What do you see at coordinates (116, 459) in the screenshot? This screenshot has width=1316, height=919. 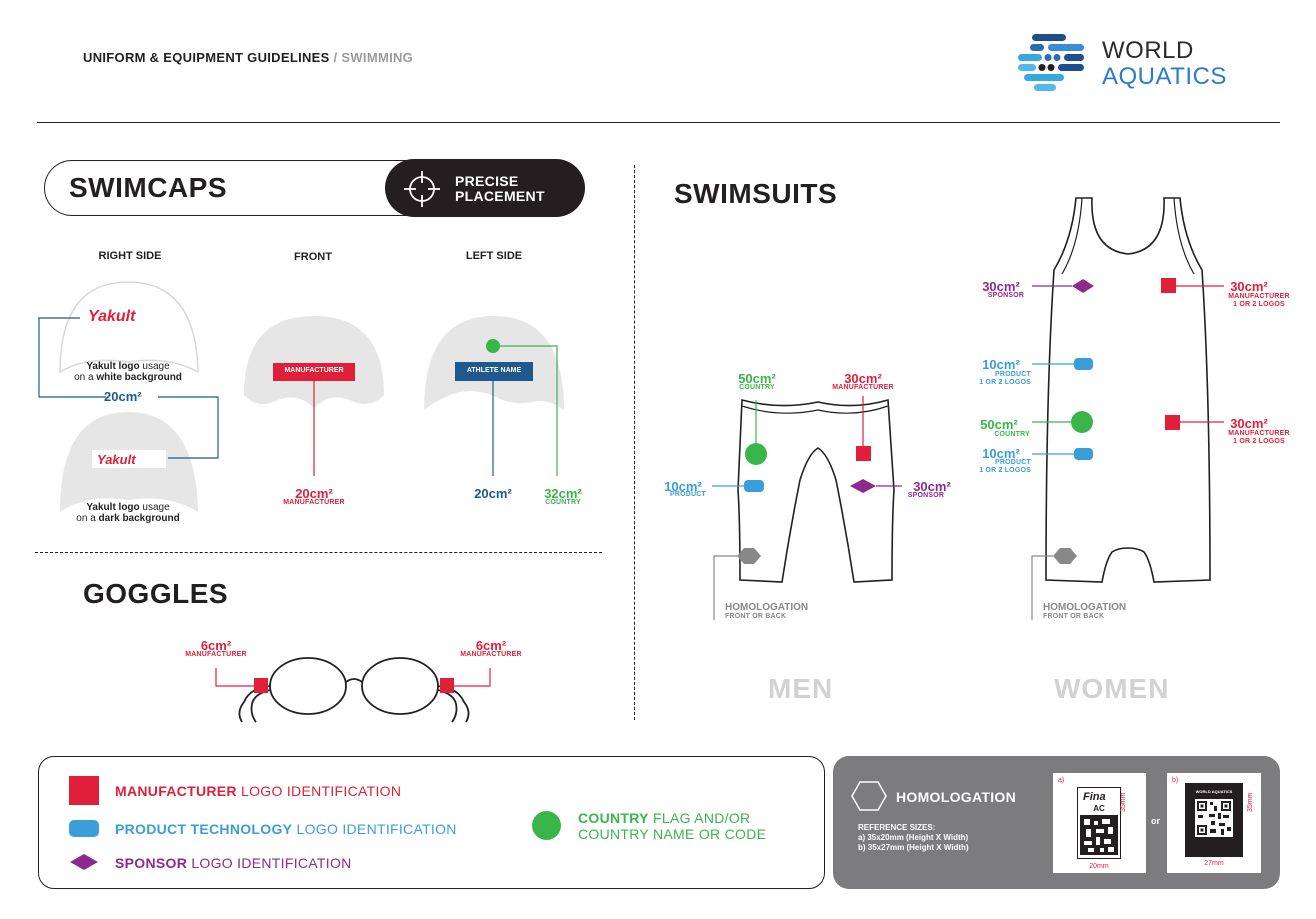 I see `yakult-logo-dark: Yakult` at bounding box center [116, 459].